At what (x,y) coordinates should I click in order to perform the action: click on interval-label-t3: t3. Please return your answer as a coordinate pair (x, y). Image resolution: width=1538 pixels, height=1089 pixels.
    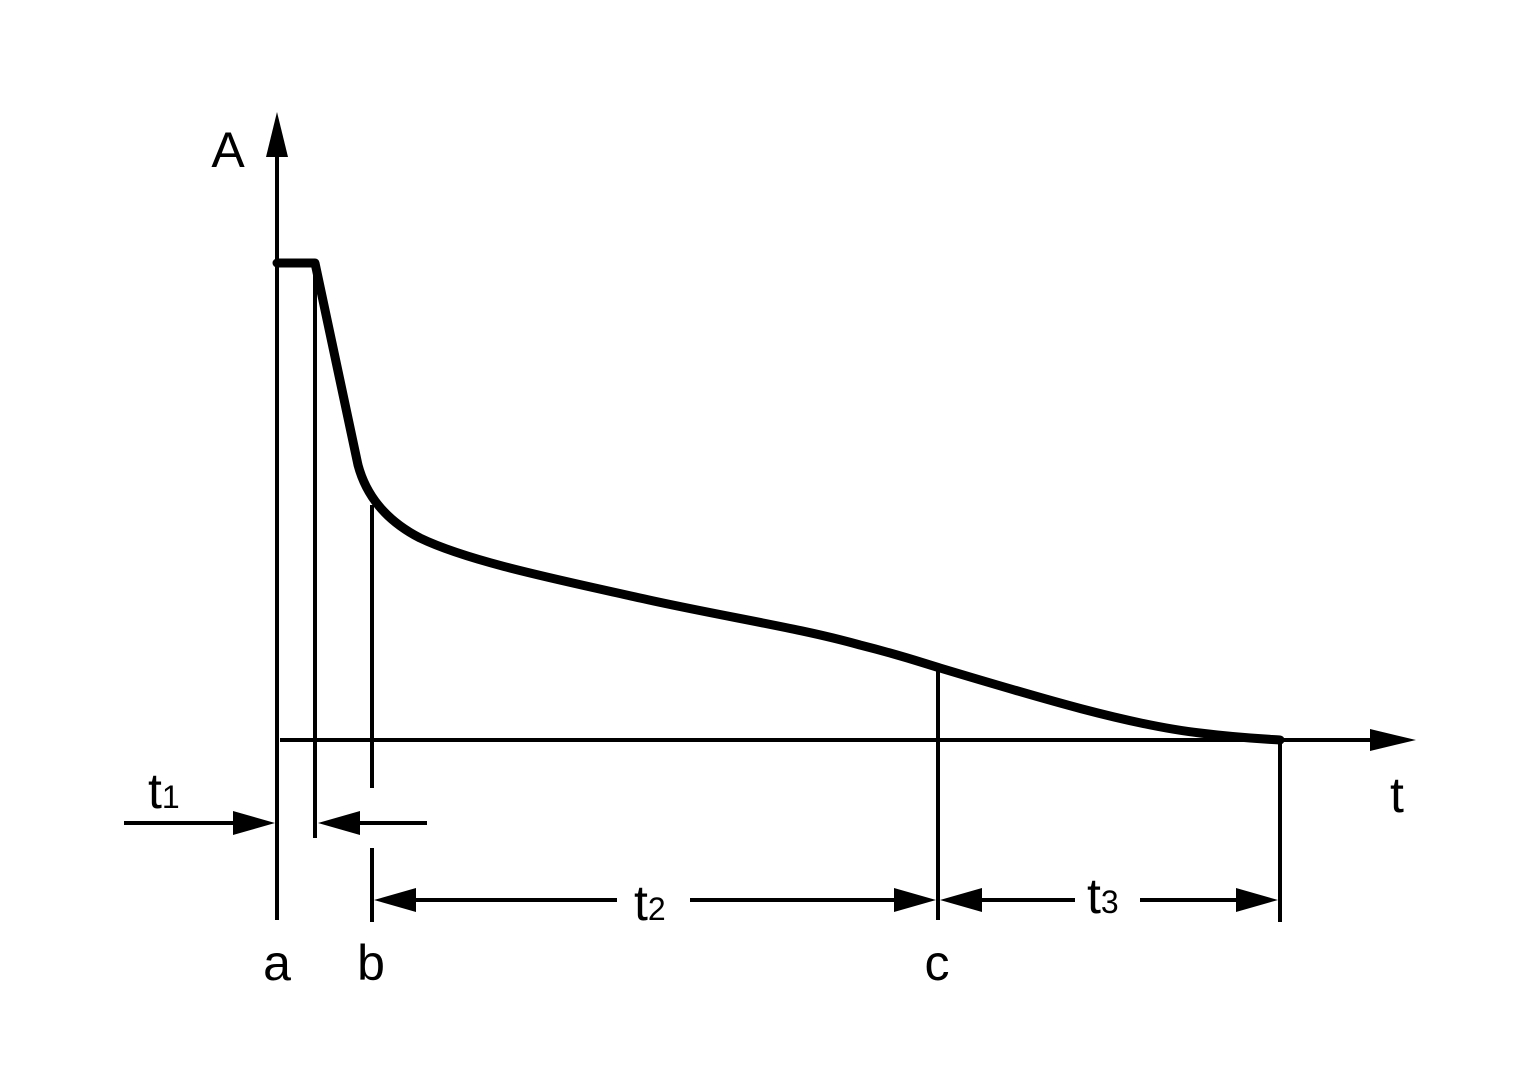
    Looking at the image, I should click on (1103, 896).